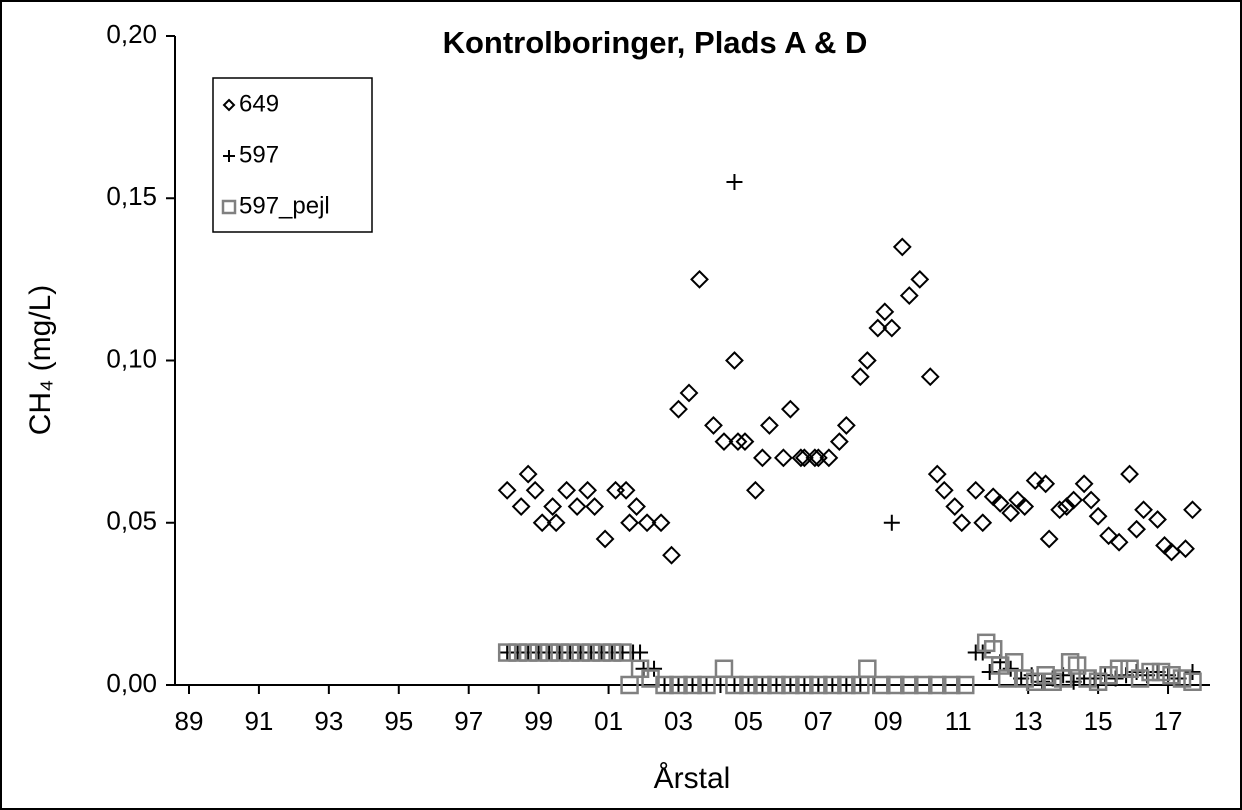 This screenshot has height=810, width=1242. I want to click on x-tick-label: 95, so click(398, 721).